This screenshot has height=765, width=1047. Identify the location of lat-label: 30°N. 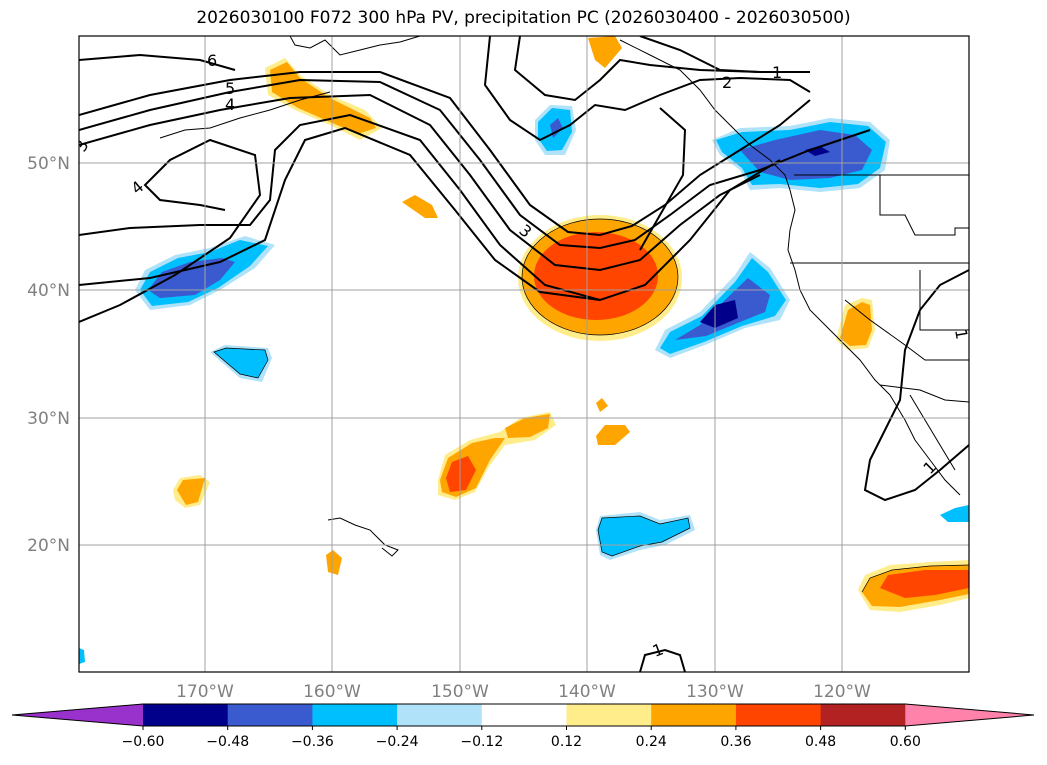
(48, 419).